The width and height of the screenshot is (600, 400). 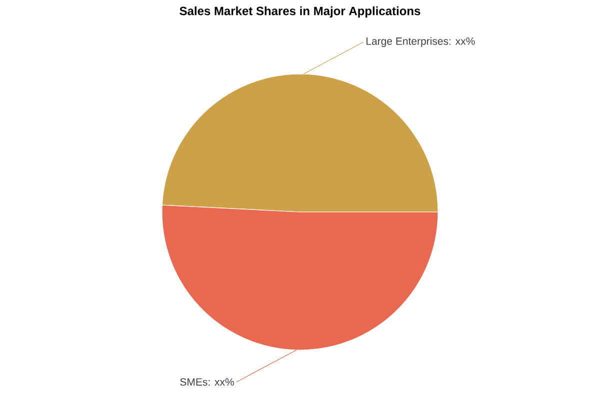 What do you see at coordinates (420, 42) in the screenshot?
I see `slice-label: Large Enterprises: xx%` at bounding box center [420, 42].